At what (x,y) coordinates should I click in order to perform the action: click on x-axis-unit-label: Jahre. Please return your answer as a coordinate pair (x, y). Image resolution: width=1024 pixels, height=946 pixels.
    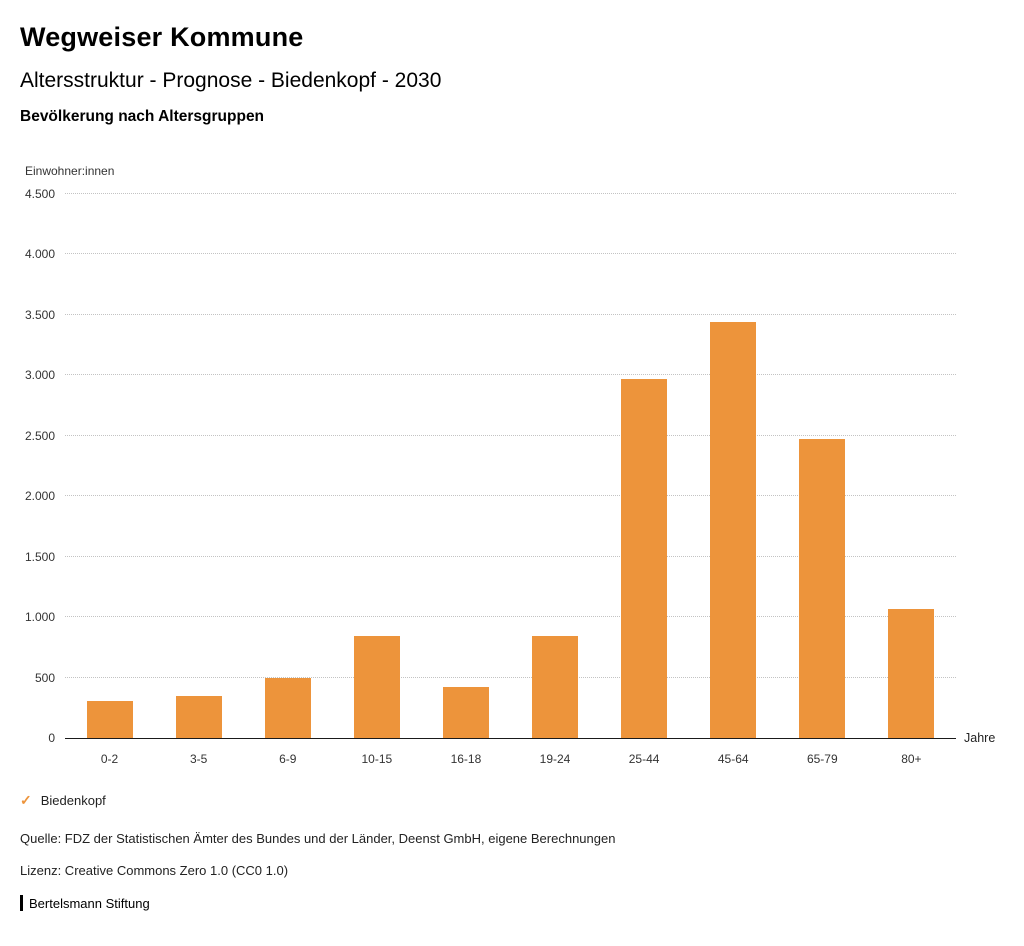
    Looking at the image, I should click on (980, 738).